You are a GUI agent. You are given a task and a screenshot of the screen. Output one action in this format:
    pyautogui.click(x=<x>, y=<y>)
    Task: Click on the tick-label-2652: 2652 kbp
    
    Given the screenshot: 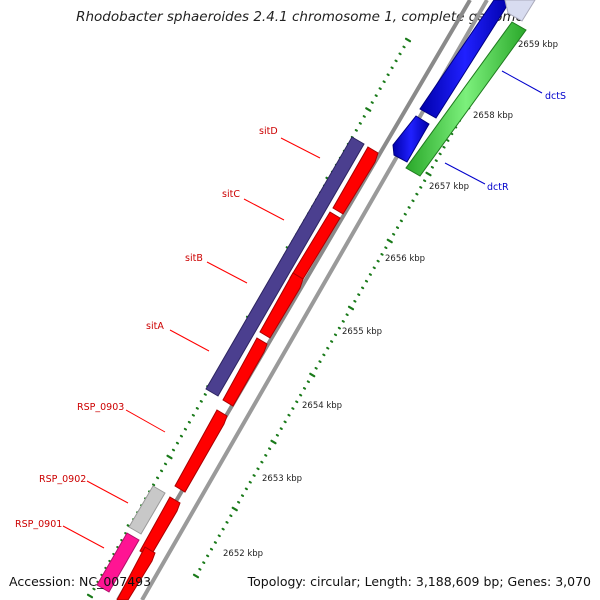 What is the action you would take?
    pyautogui.click(x=243, y=554)
    